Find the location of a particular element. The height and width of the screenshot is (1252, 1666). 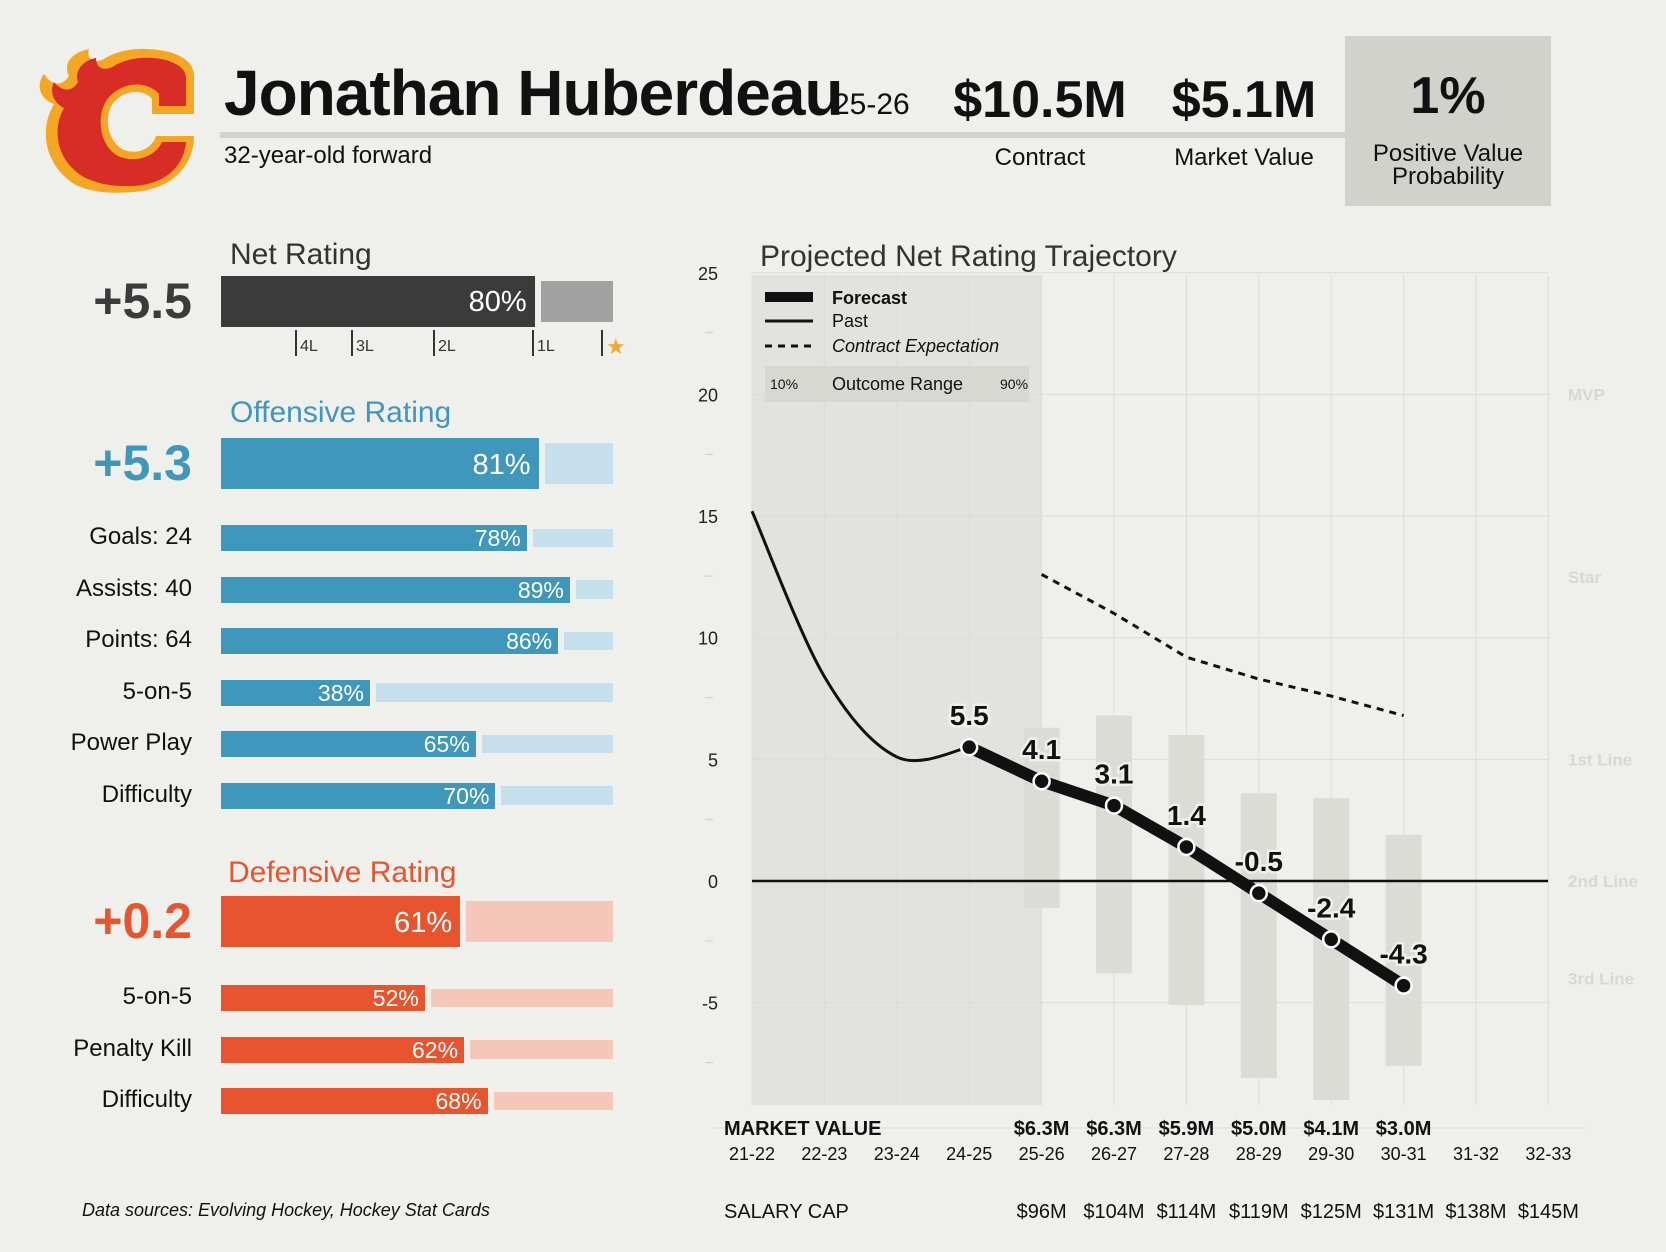

market-value-cell: $5.9M is located at coordinates (1187, 1129).